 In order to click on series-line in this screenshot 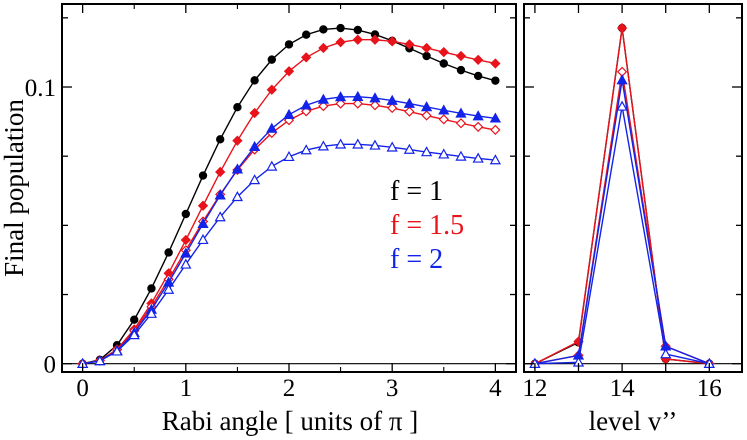, I will do `click(622, 235)`.